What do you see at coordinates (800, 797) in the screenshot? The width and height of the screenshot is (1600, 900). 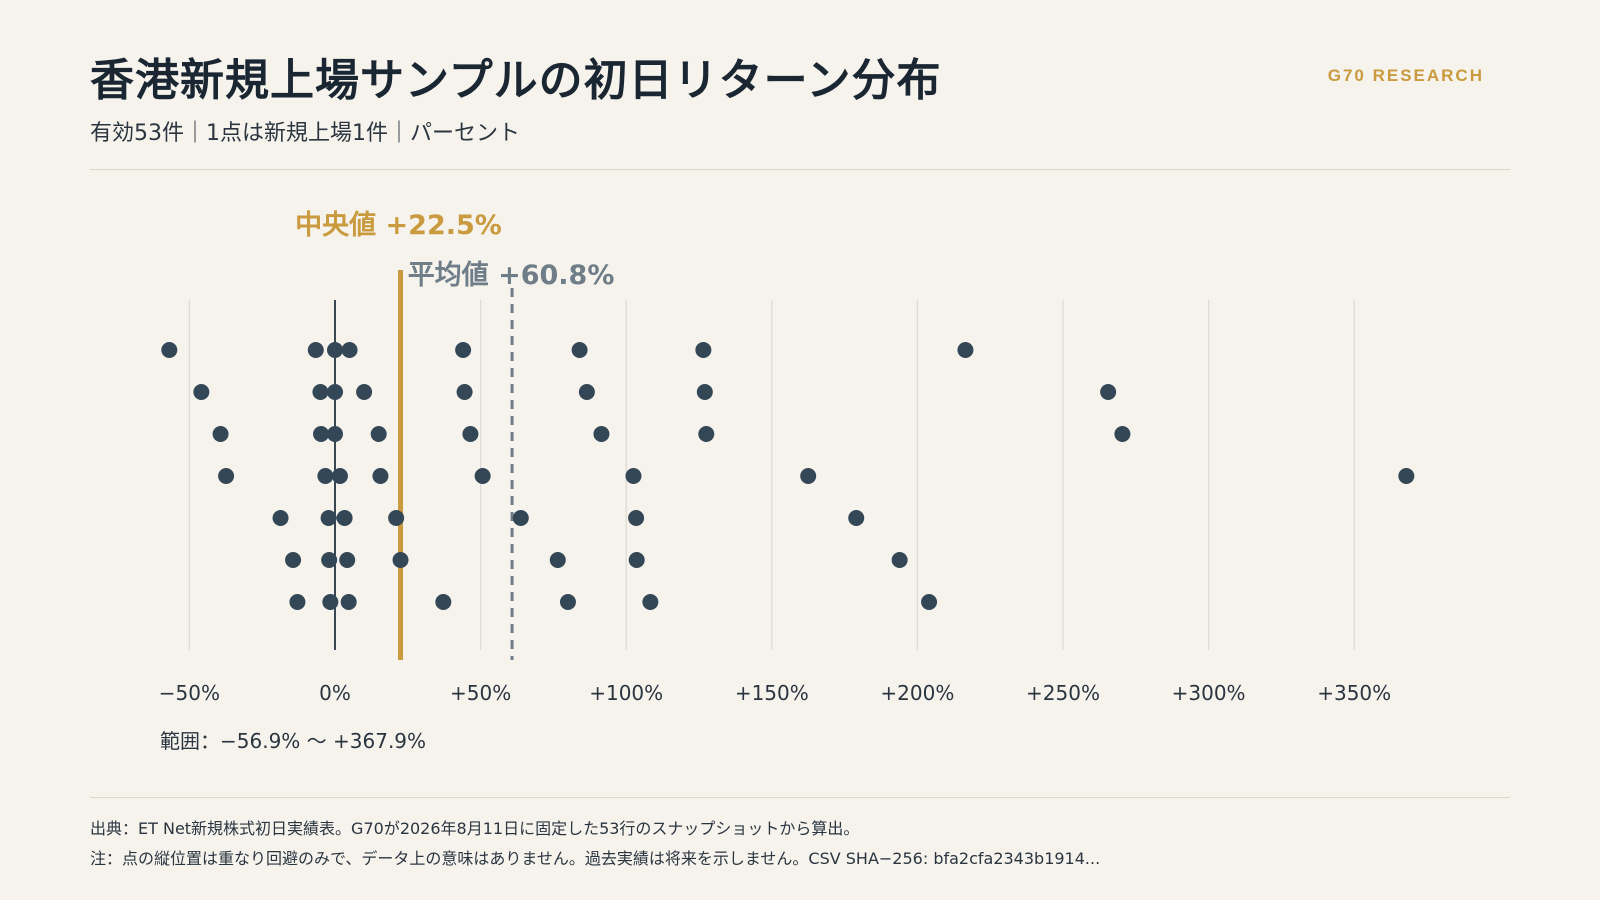 I see `footer-divider` at bounding box center [800, 797].